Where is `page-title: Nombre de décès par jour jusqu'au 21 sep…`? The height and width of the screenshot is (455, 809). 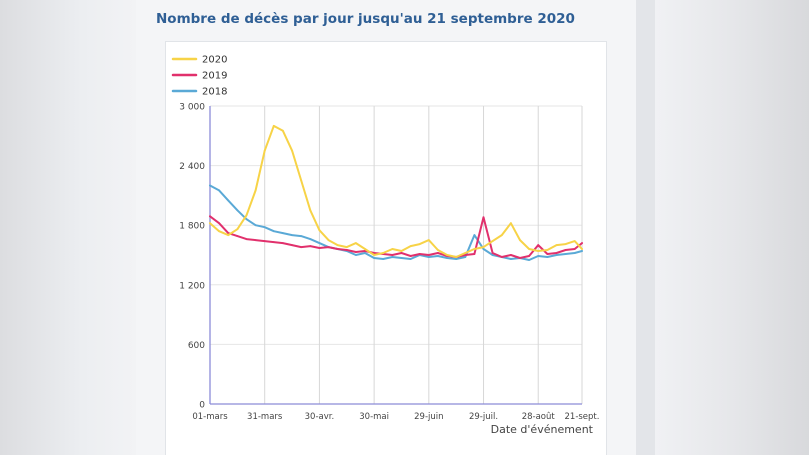
page-title: Nombre de décès par jour jusqu'au 21 sep… is located at coordinates (365, 19).